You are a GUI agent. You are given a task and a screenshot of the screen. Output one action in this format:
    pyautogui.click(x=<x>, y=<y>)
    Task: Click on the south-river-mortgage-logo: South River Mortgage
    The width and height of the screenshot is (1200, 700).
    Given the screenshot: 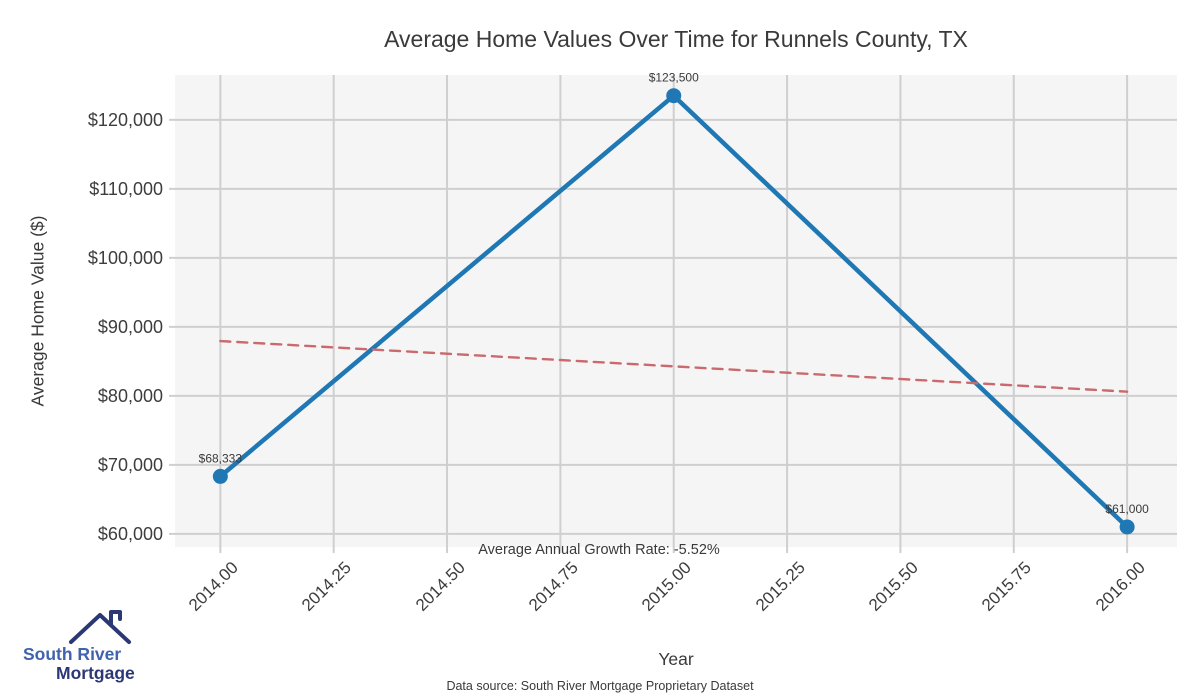 What is the action you would take?
    pyautogui.click(x=100, y=650)
    